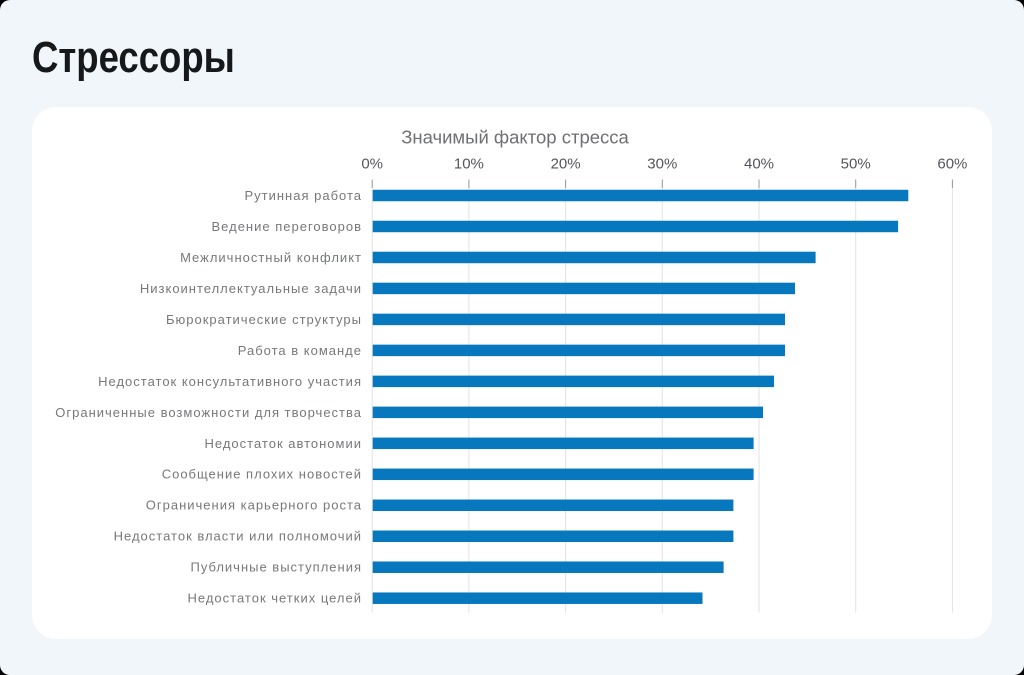 This screenshot has width=1024, height=675. What do you see at coordinates (238, 536) in the screenshot?
I see `svg-text:Недостаток власти или полномоч: Недостаток власти или полномочий` at bounding box center [238, 536].